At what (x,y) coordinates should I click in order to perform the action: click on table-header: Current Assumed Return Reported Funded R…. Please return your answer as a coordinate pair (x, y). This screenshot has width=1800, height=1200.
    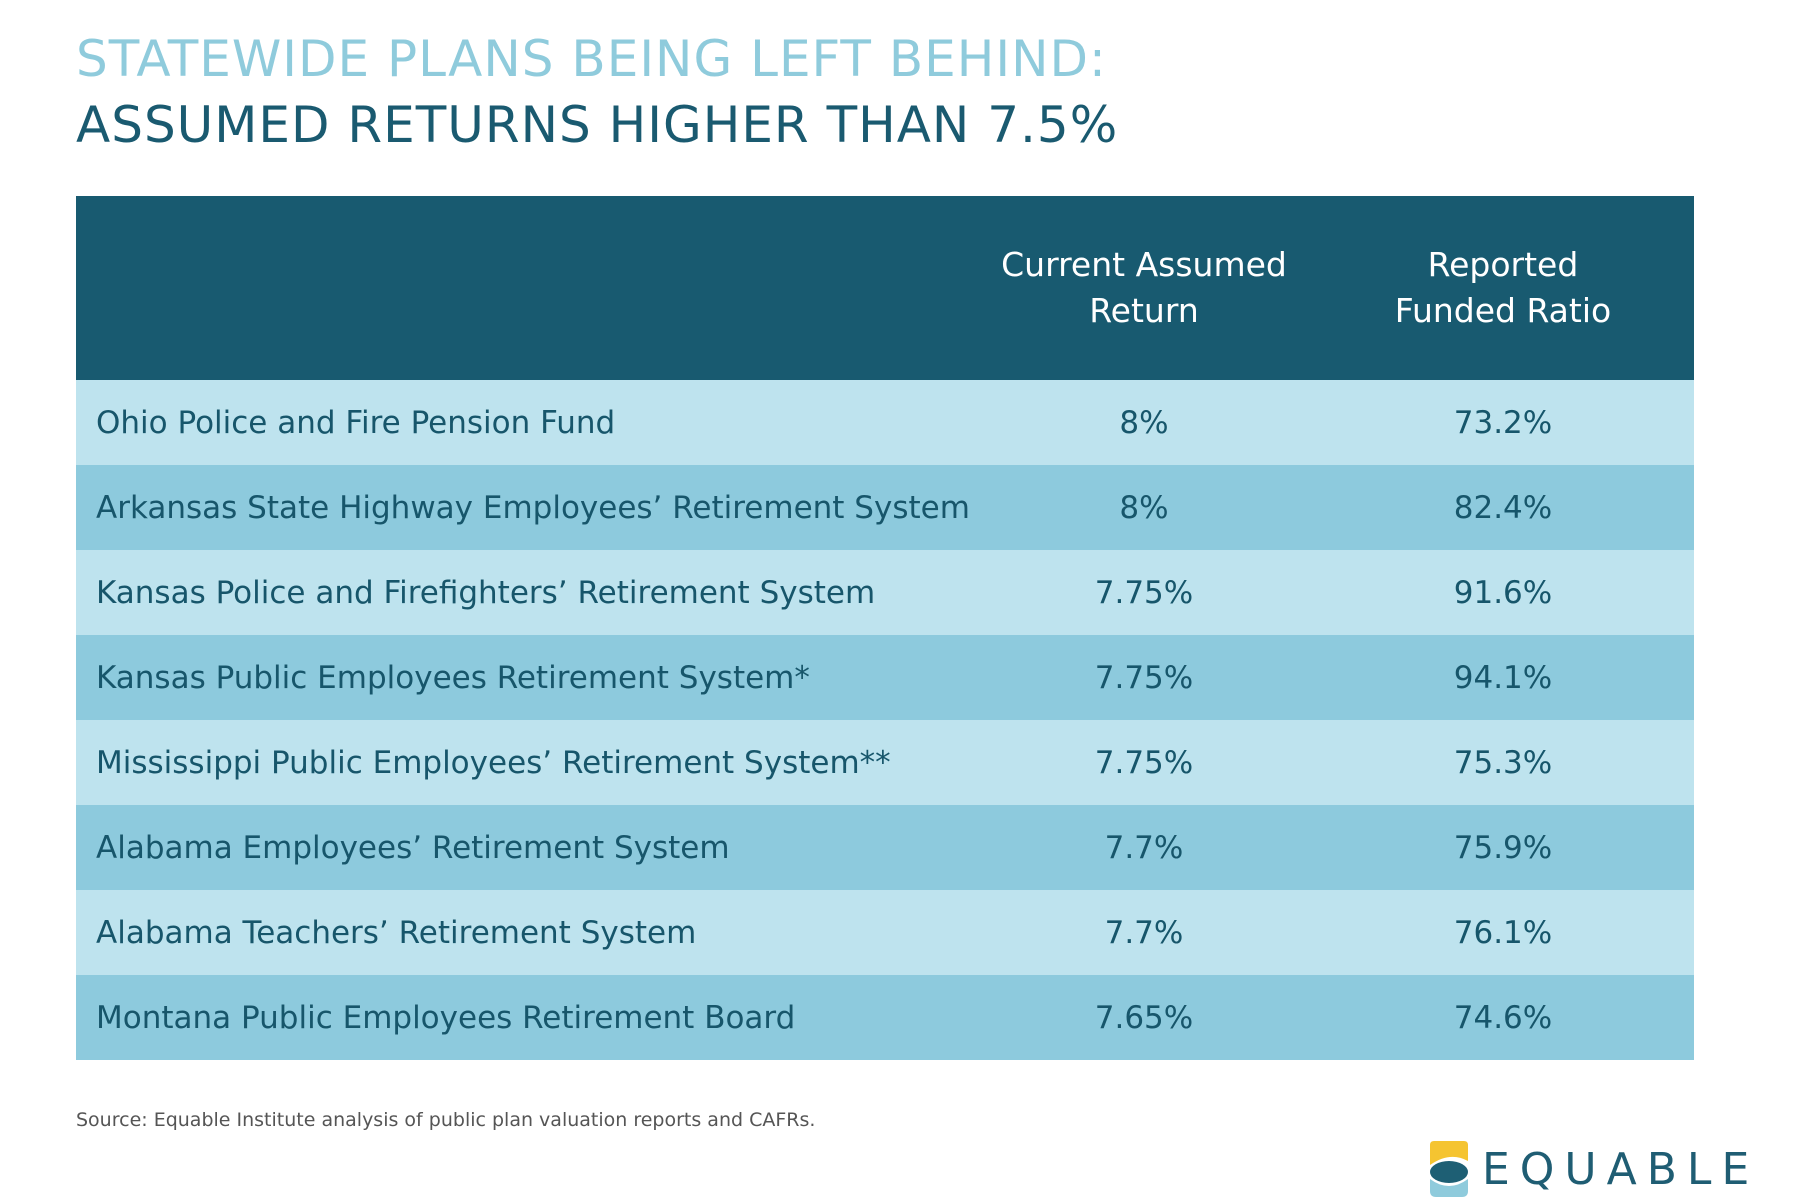
    Looking at the image, I should click on (885, 288).